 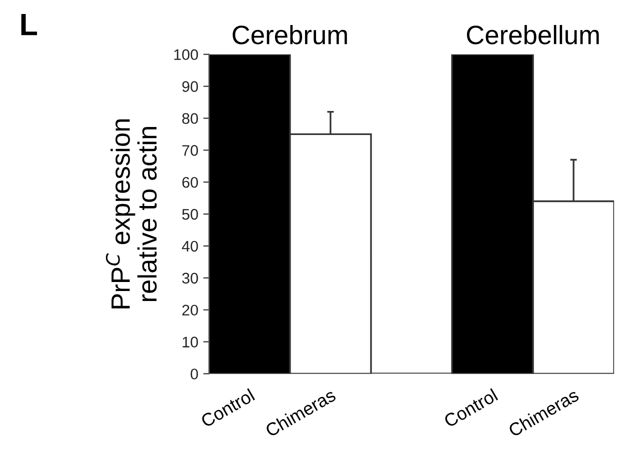 I want to click on y-tick-label: 100, so click(x=186, y=54).